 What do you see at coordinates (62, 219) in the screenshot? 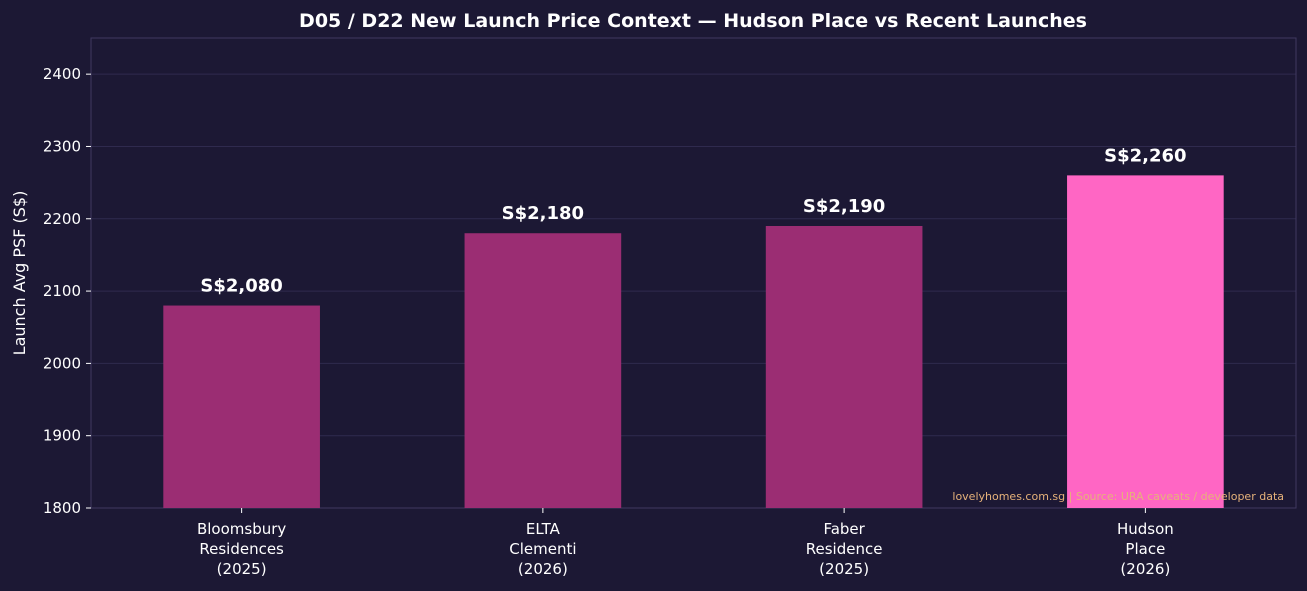
I see `y-tick-label: 2200` at bounding box center [62, 219].